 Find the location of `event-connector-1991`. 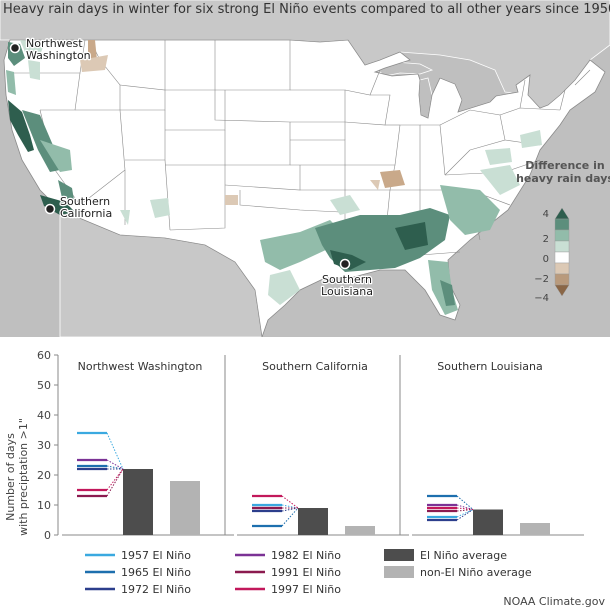

event-connector-1991 is located at coordinates (115, 482).